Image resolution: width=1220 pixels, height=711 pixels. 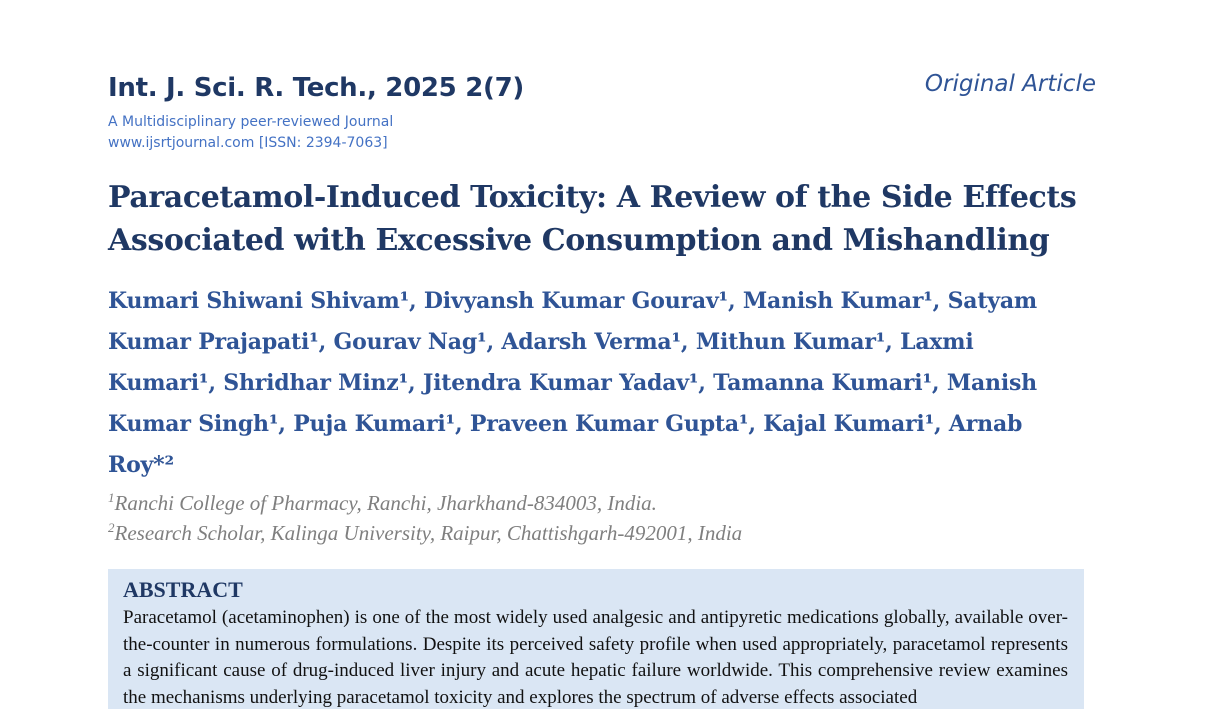 I want to click on affiliation-marker: 2, so click(x=111, y=527).